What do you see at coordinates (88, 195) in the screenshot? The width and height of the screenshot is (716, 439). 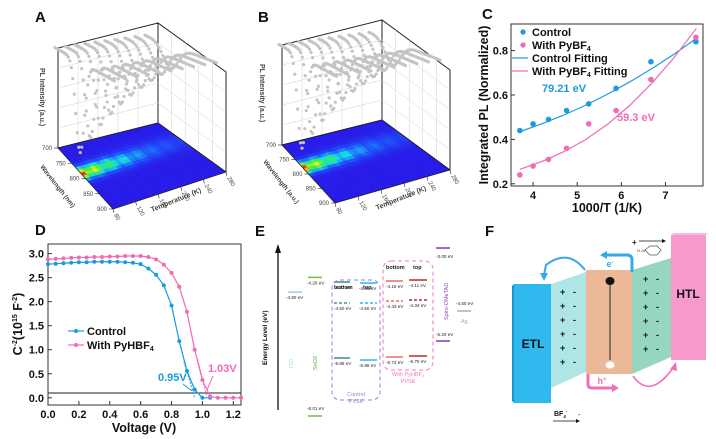 I see `a-y-tick-label: 850` at bounding box center [88, 195].